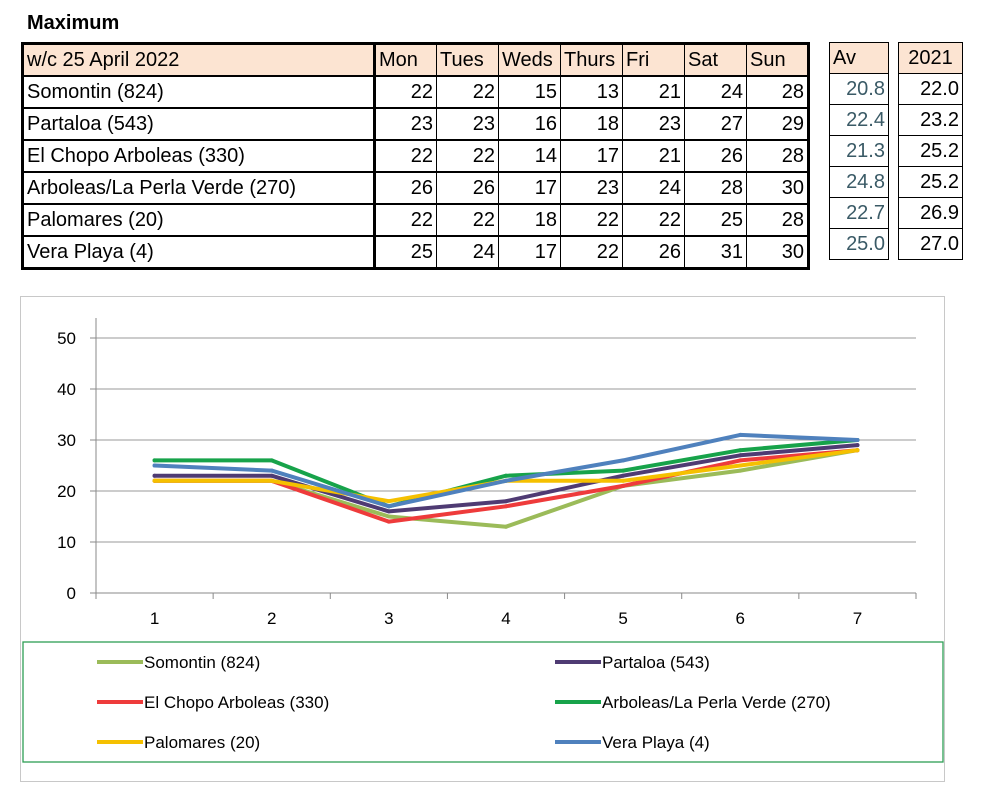 The height and width of the screenshot is (800, 998). I want to click on average-cell: 25.0, so click(859, 244).